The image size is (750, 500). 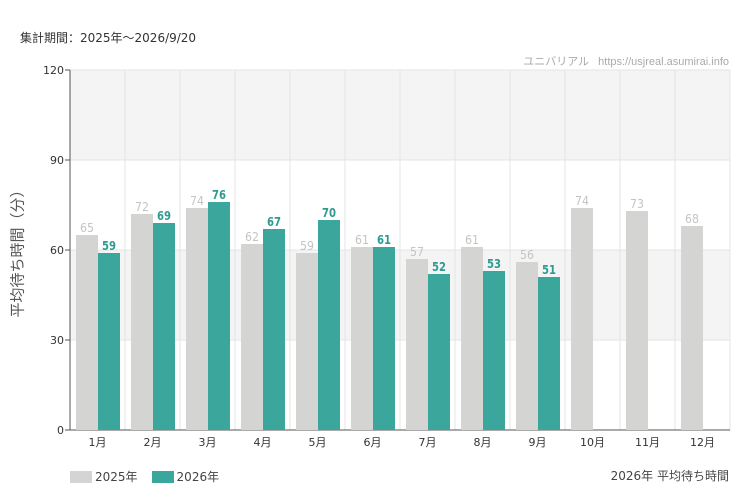 What do you see at coordinates (384, 240) in the screenshot?
I see `data-label-2026: 61` at bounding box center [384, 240].